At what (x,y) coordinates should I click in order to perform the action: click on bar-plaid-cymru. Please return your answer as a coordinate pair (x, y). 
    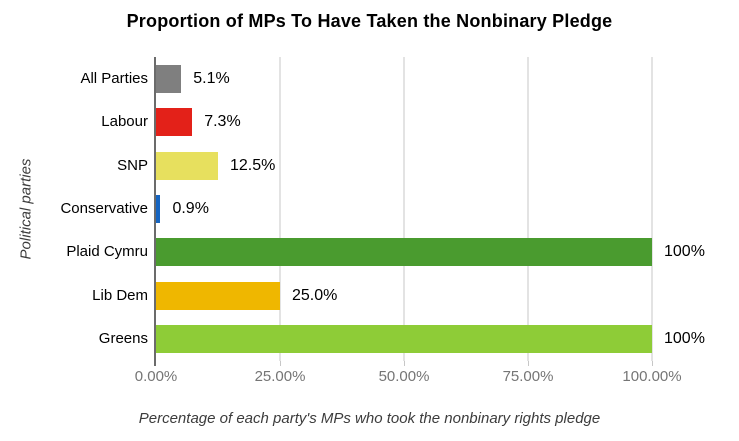
    Looking at the image, I should click on (404, 252).